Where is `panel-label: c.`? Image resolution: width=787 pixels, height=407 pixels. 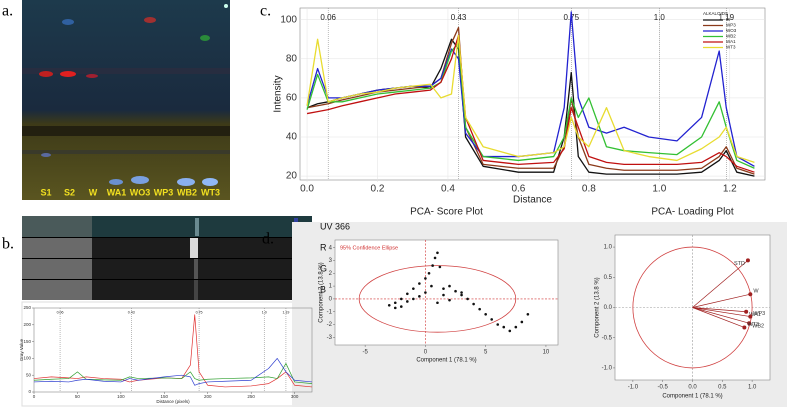 panel-label: c. is located at coordinates (265, 11).